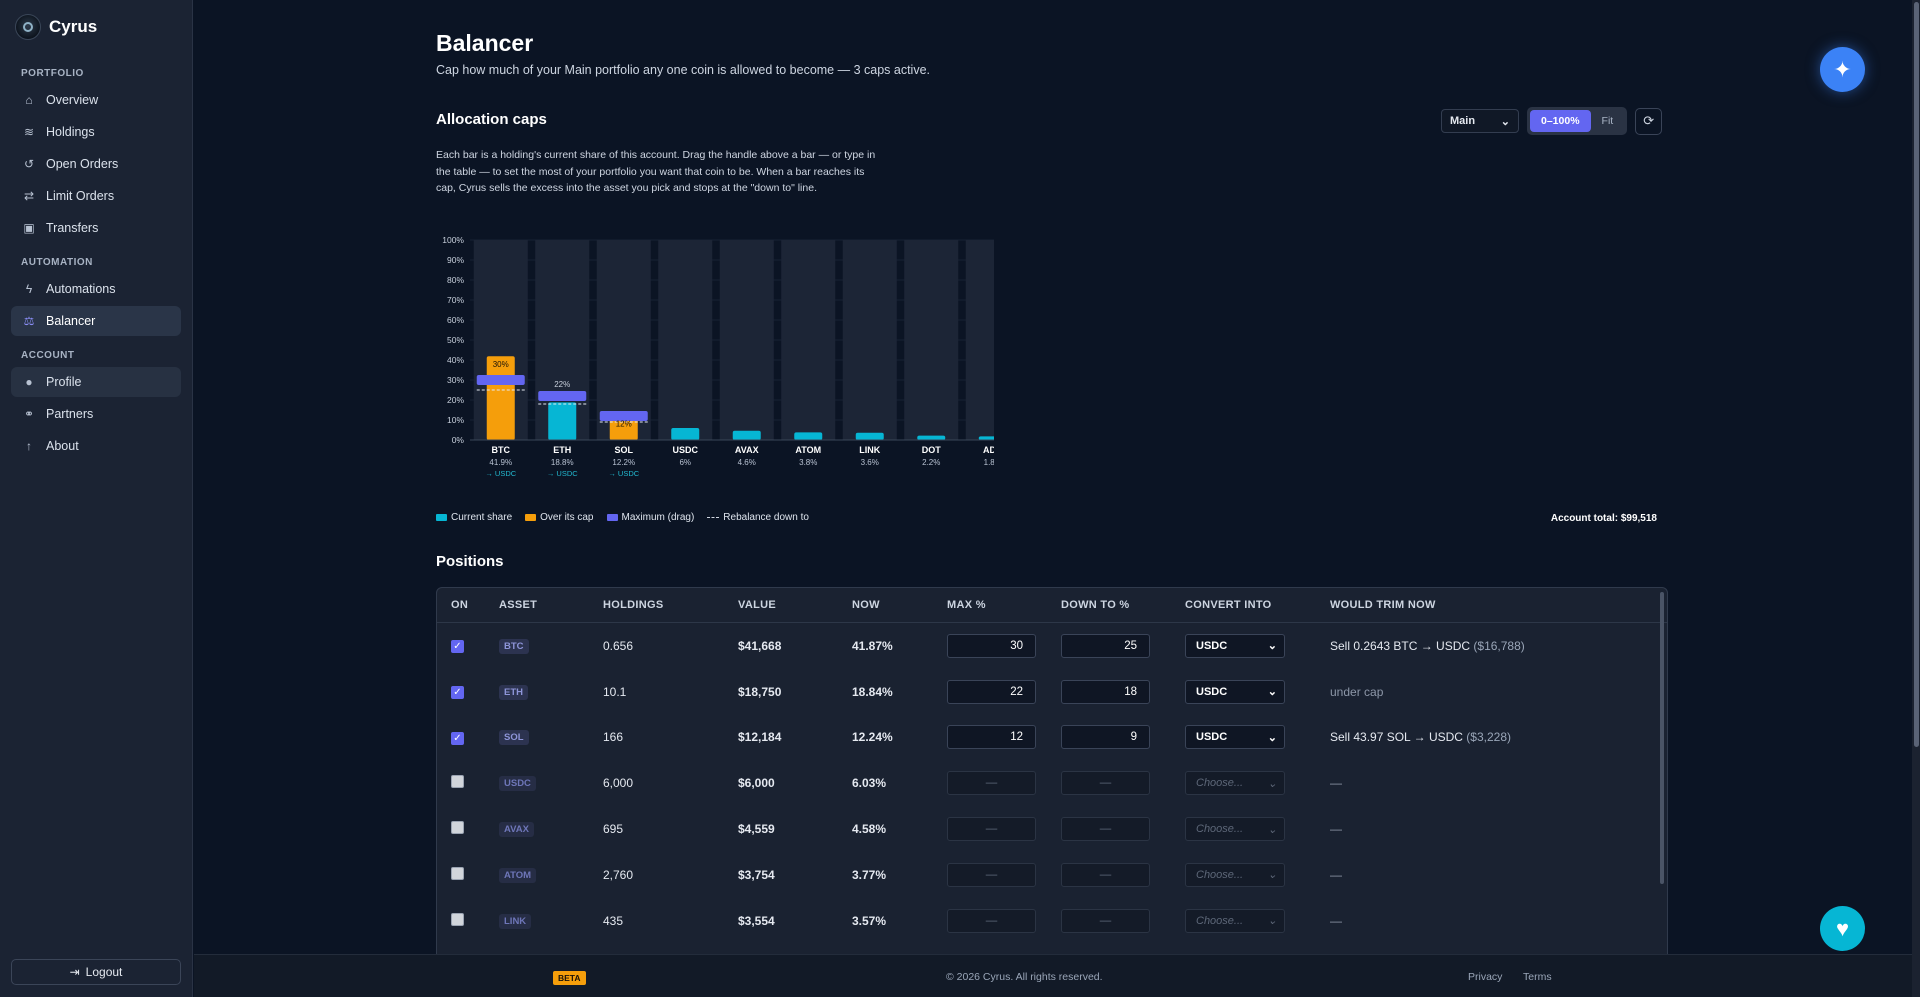 The width and height of the screenshot is (1920, 997). I want to click on scale-icon: ⚖, so click(29, 321).